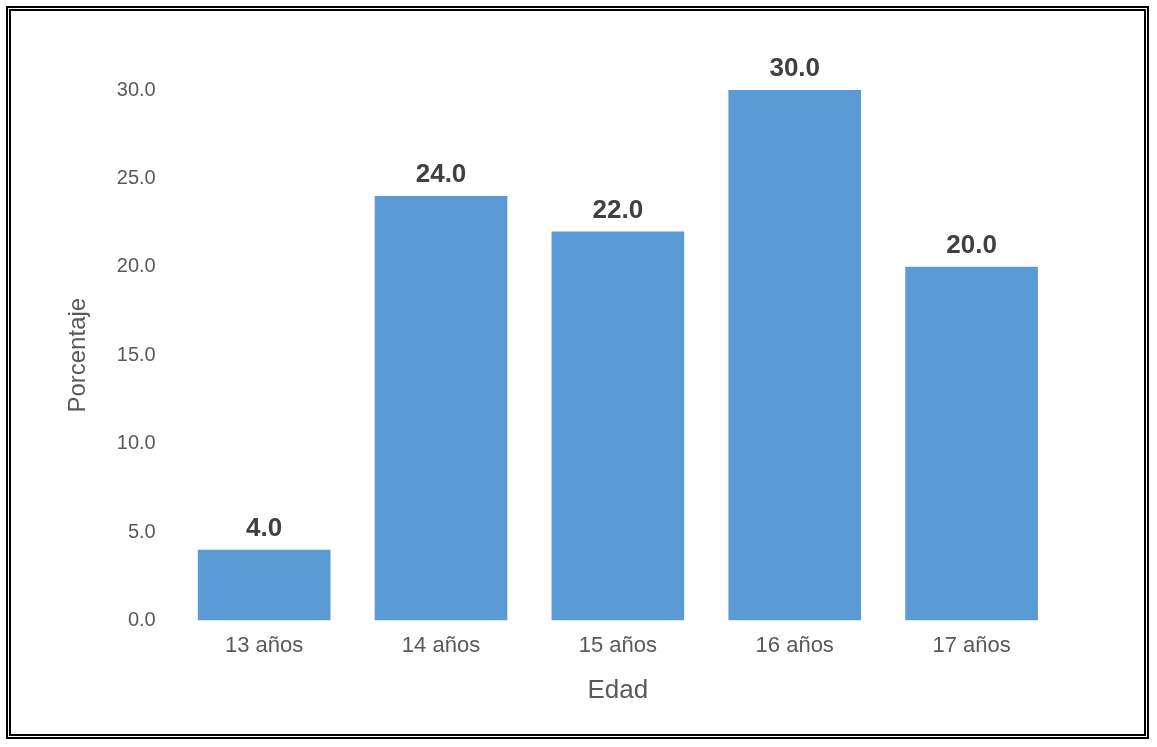  What do you see at coordinates (77, 355) in the screenshot?
I see `y-axis-title: Porcentaje` at bounding box center [77, 355].